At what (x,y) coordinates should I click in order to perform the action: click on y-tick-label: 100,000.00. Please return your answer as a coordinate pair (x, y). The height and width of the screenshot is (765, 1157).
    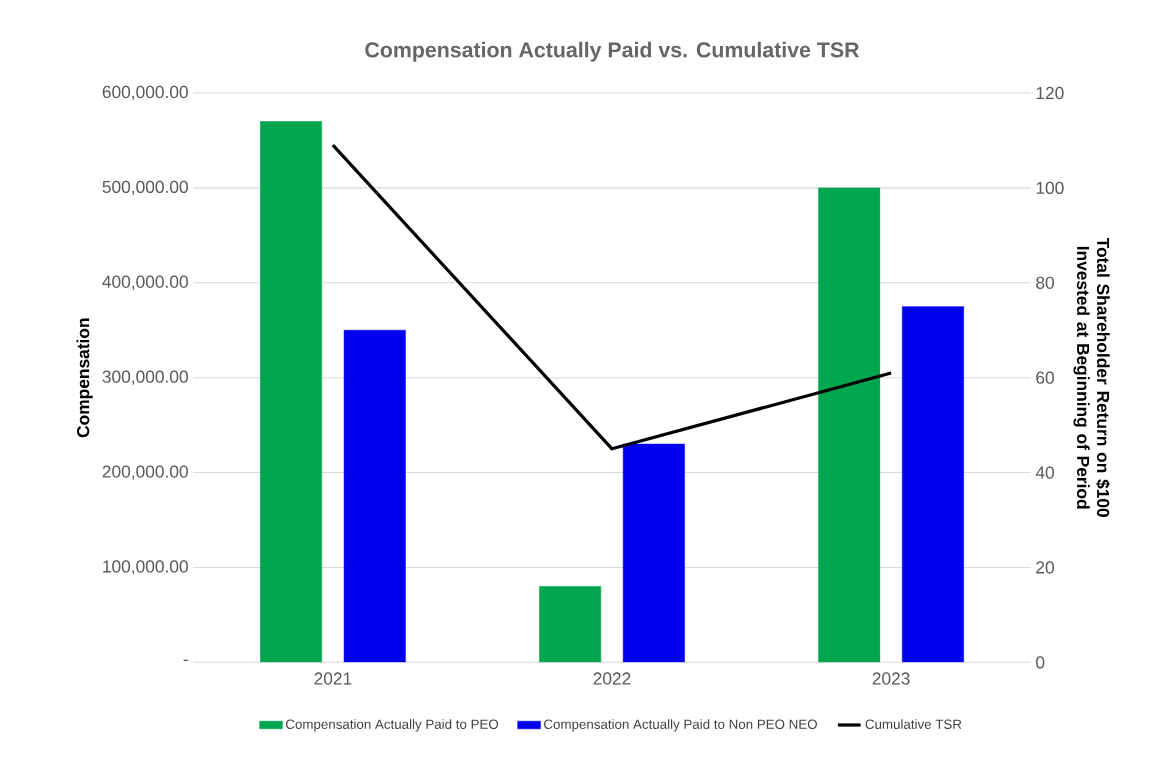
    Looking at the image, I should click on (145, 567).